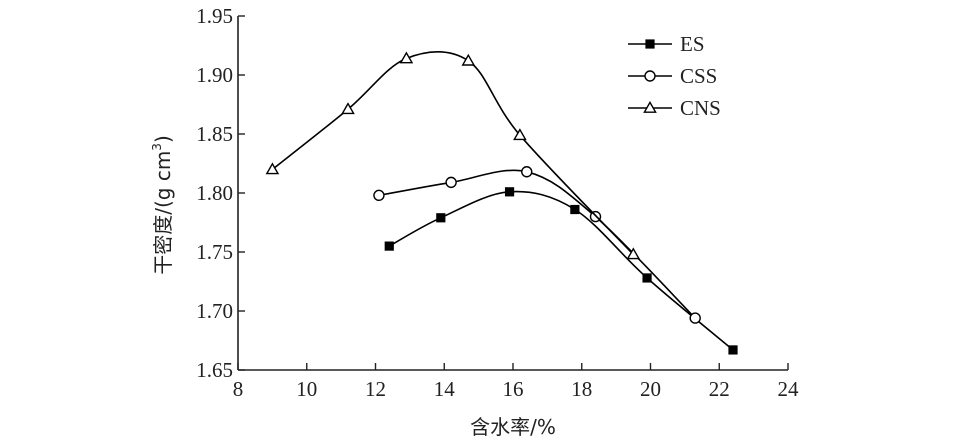 This screenshot has width=957, height=446. I want to click on x-tick-label: 22, so click(719, 389).